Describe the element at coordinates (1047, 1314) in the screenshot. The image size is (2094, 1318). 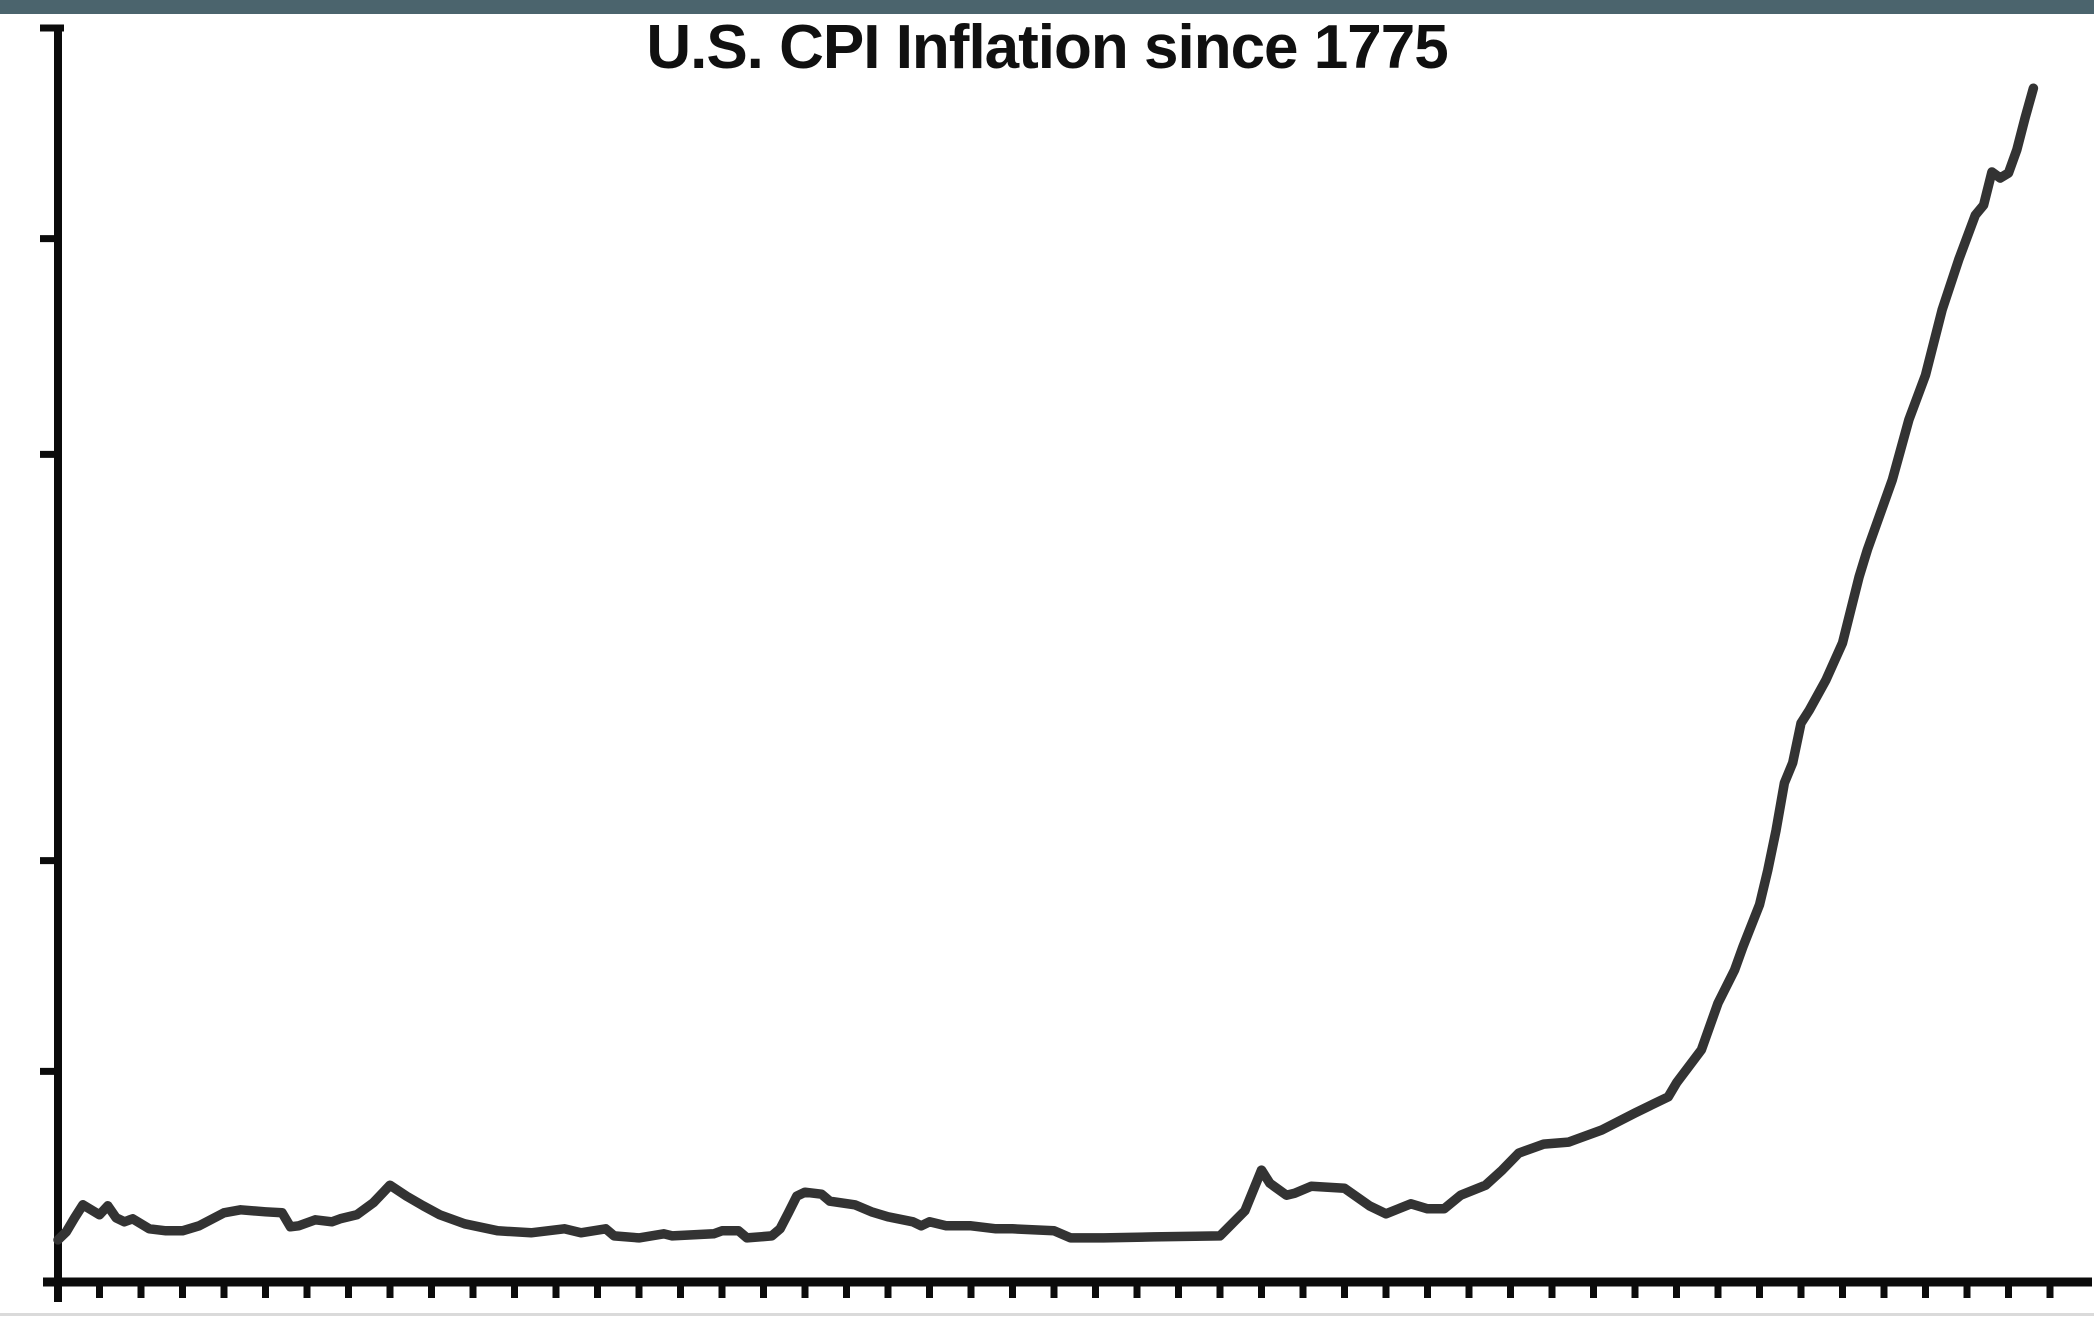
I see `bottom-edge-line` at that location.